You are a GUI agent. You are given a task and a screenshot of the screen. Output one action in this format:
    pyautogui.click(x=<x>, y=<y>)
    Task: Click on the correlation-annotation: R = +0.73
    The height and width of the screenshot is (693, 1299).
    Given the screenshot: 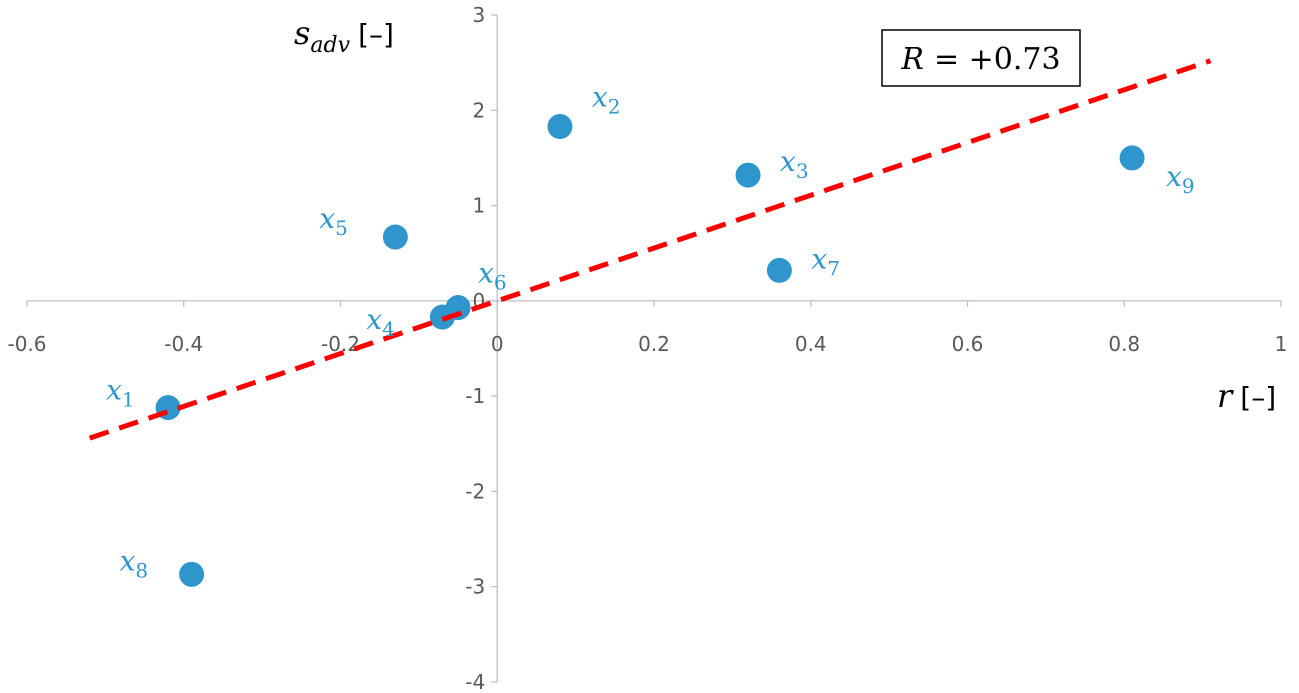 What is the action you would take?
    pyautogui.click(x=981, y=58)
    